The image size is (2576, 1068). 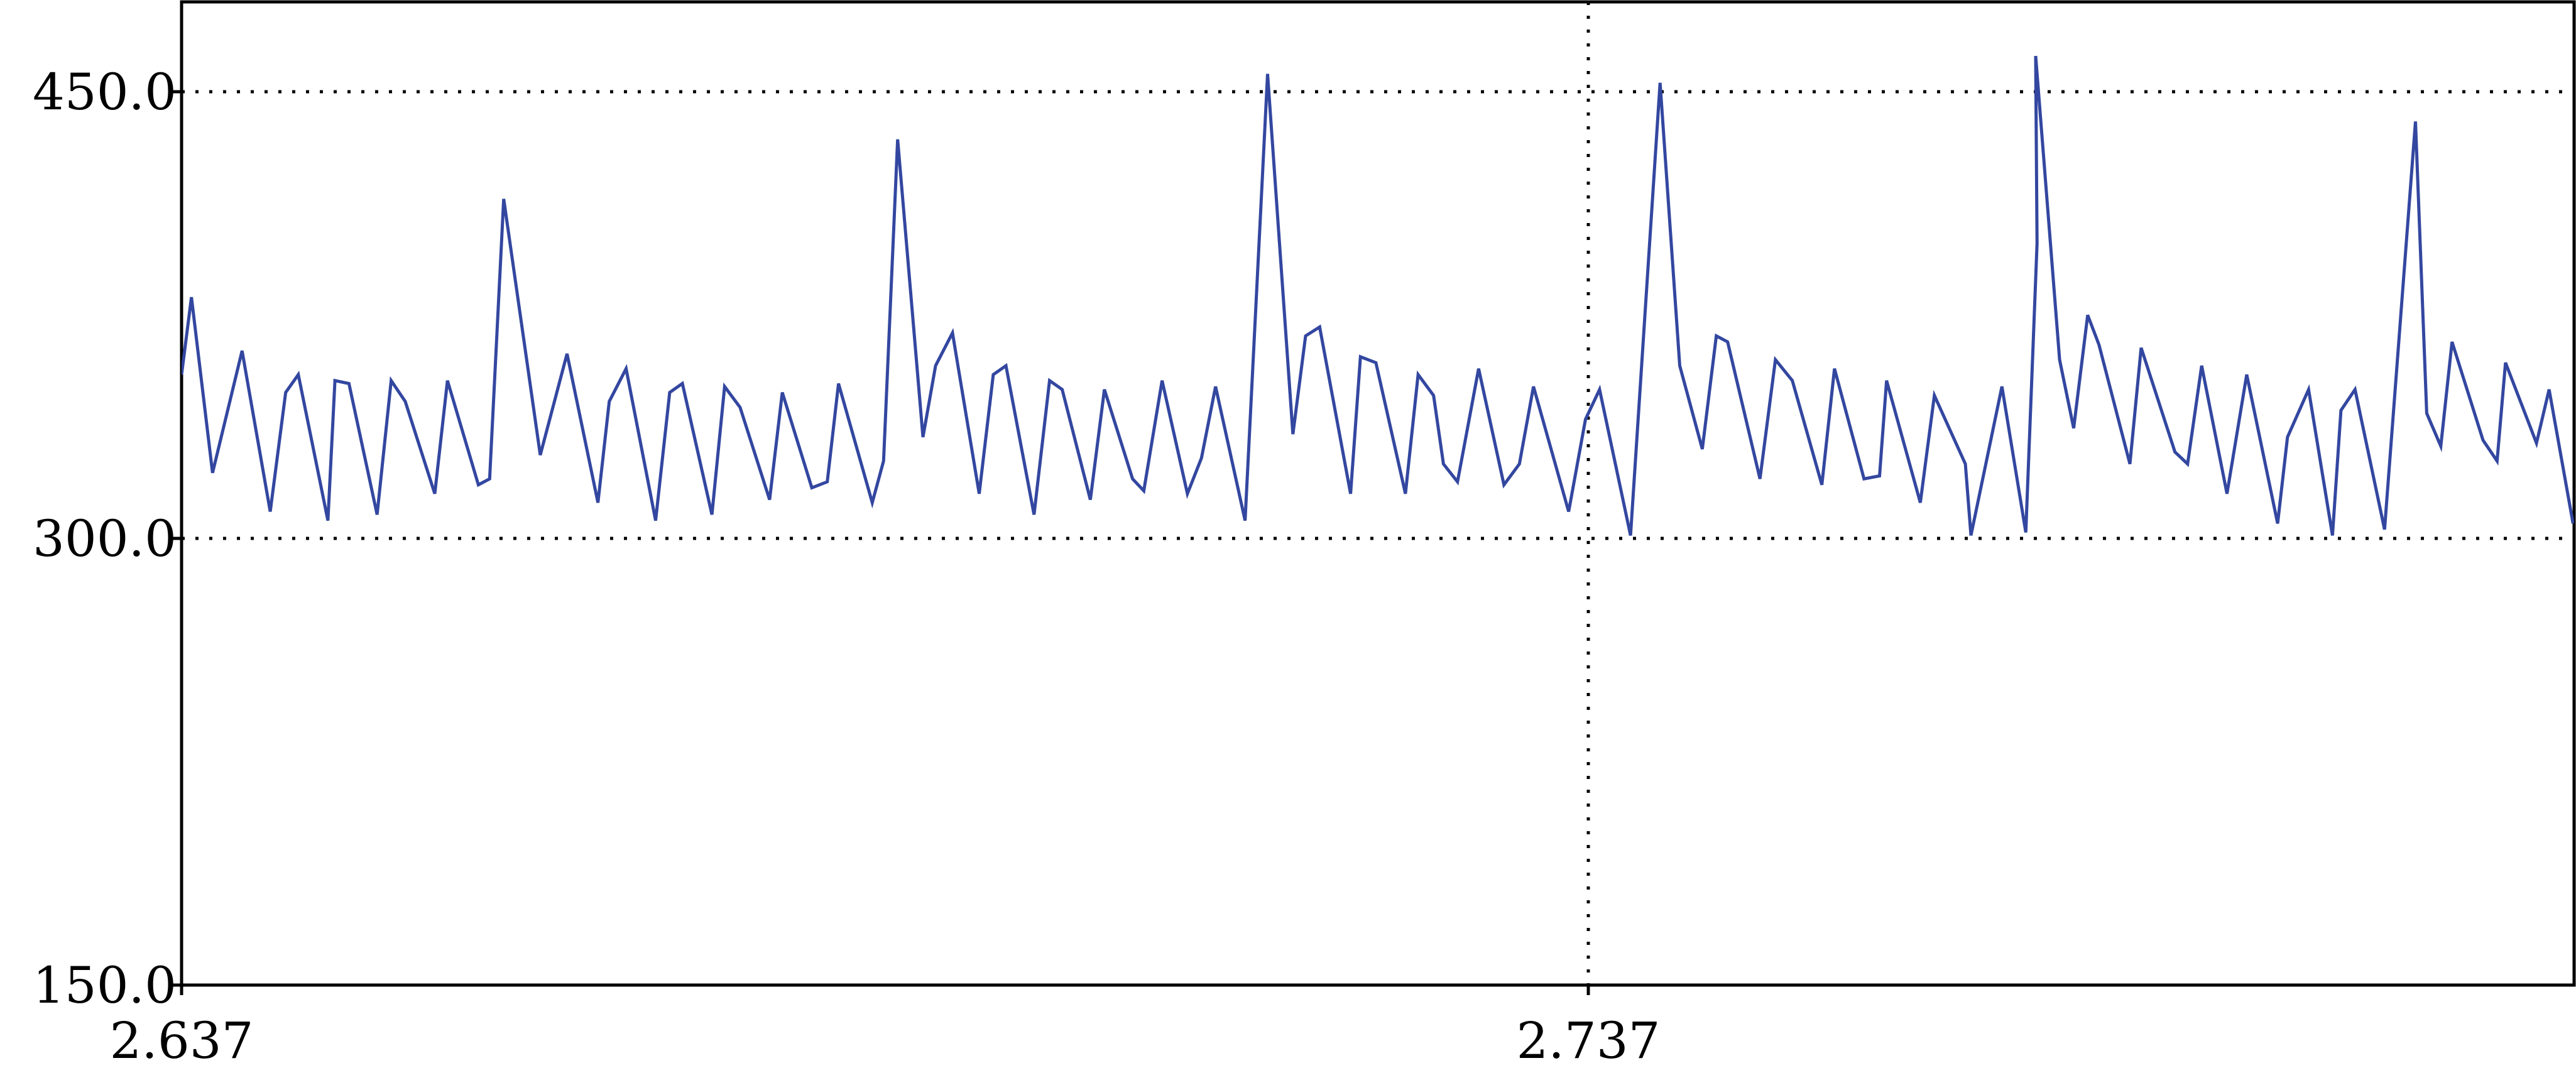 I want to click on y-tick-label: 450.0, so click(x=105, y=92).